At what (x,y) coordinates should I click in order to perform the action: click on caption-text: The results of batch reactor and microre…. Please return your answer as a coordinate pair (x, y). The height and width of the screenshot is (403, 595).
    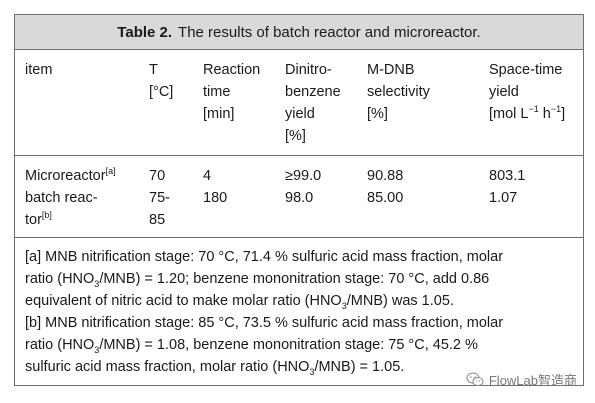
    Looking at the image, I should click on (329, 32).